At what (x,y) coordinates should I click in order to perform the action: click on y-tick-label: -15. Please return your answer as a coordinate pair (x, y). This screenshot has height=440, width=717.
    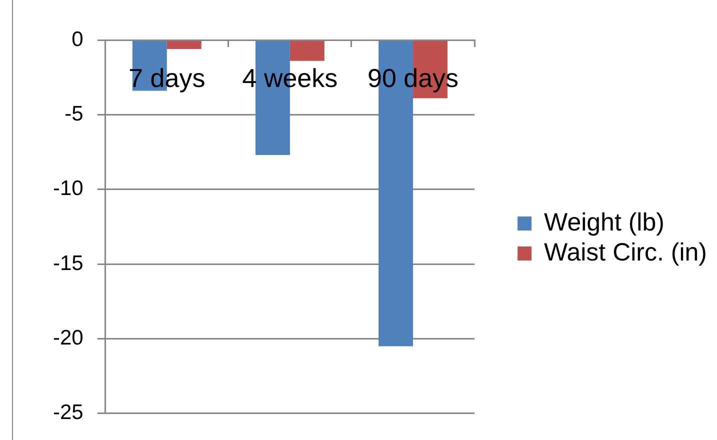
    Looking at the image, I should click on (68, 263).